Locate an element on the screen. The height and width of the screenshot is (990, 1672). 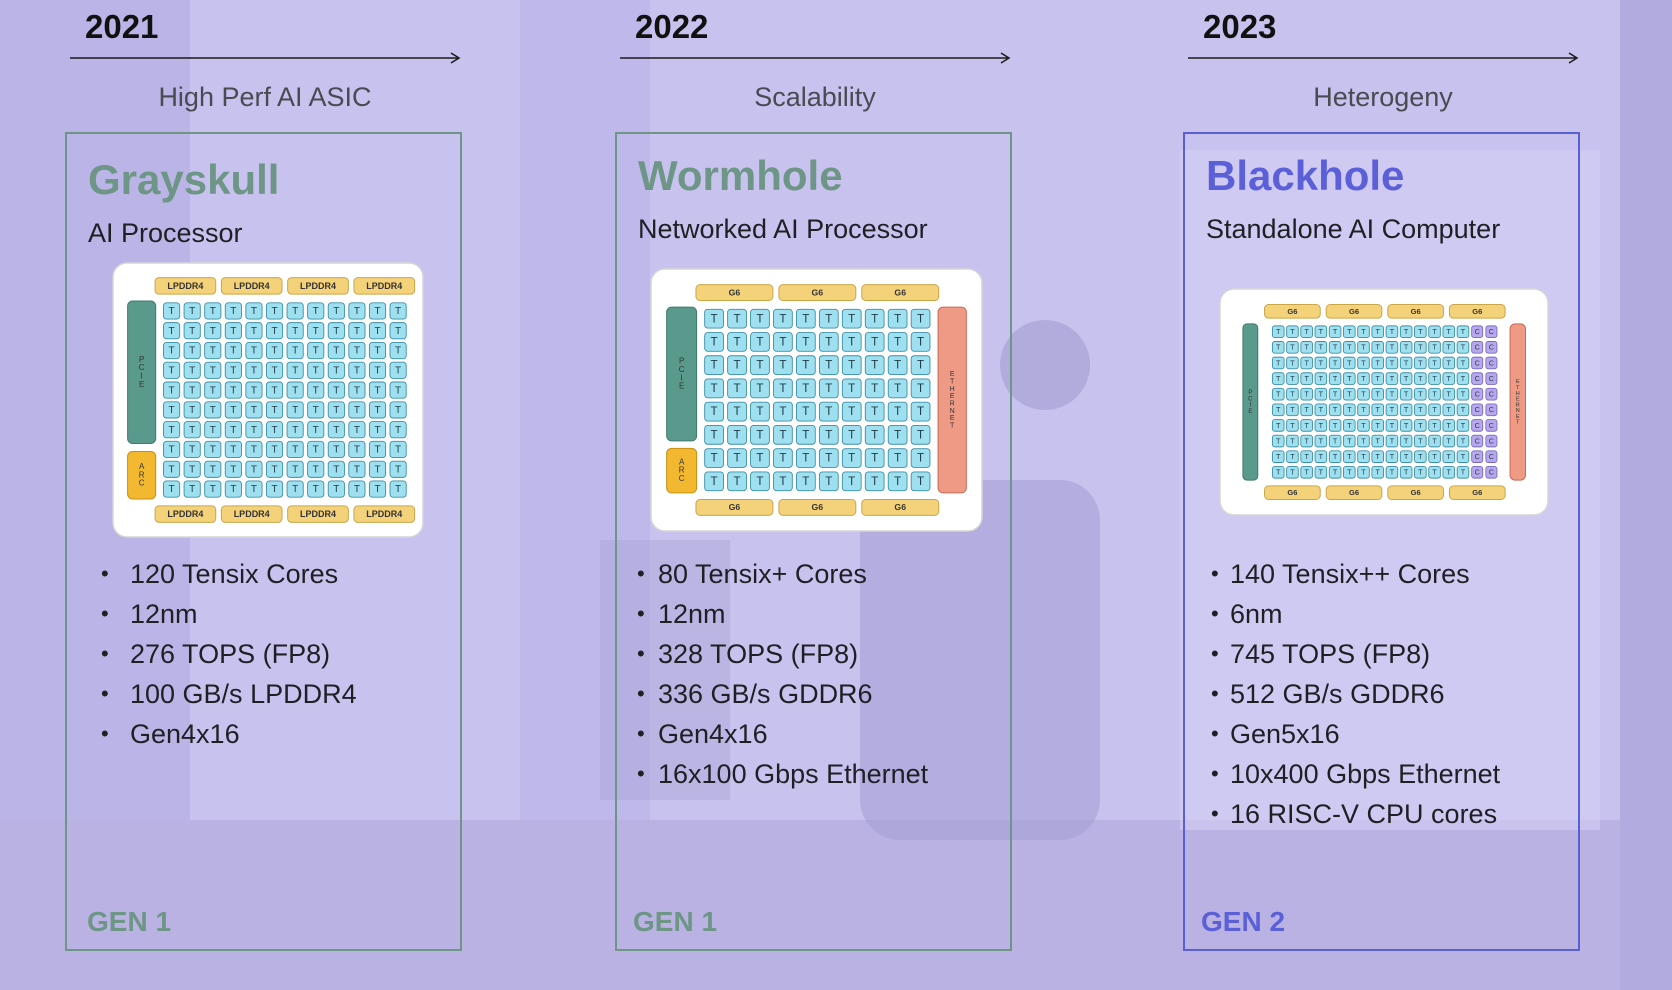
timeline-arrow-icon is located at coordinates (265, 58).